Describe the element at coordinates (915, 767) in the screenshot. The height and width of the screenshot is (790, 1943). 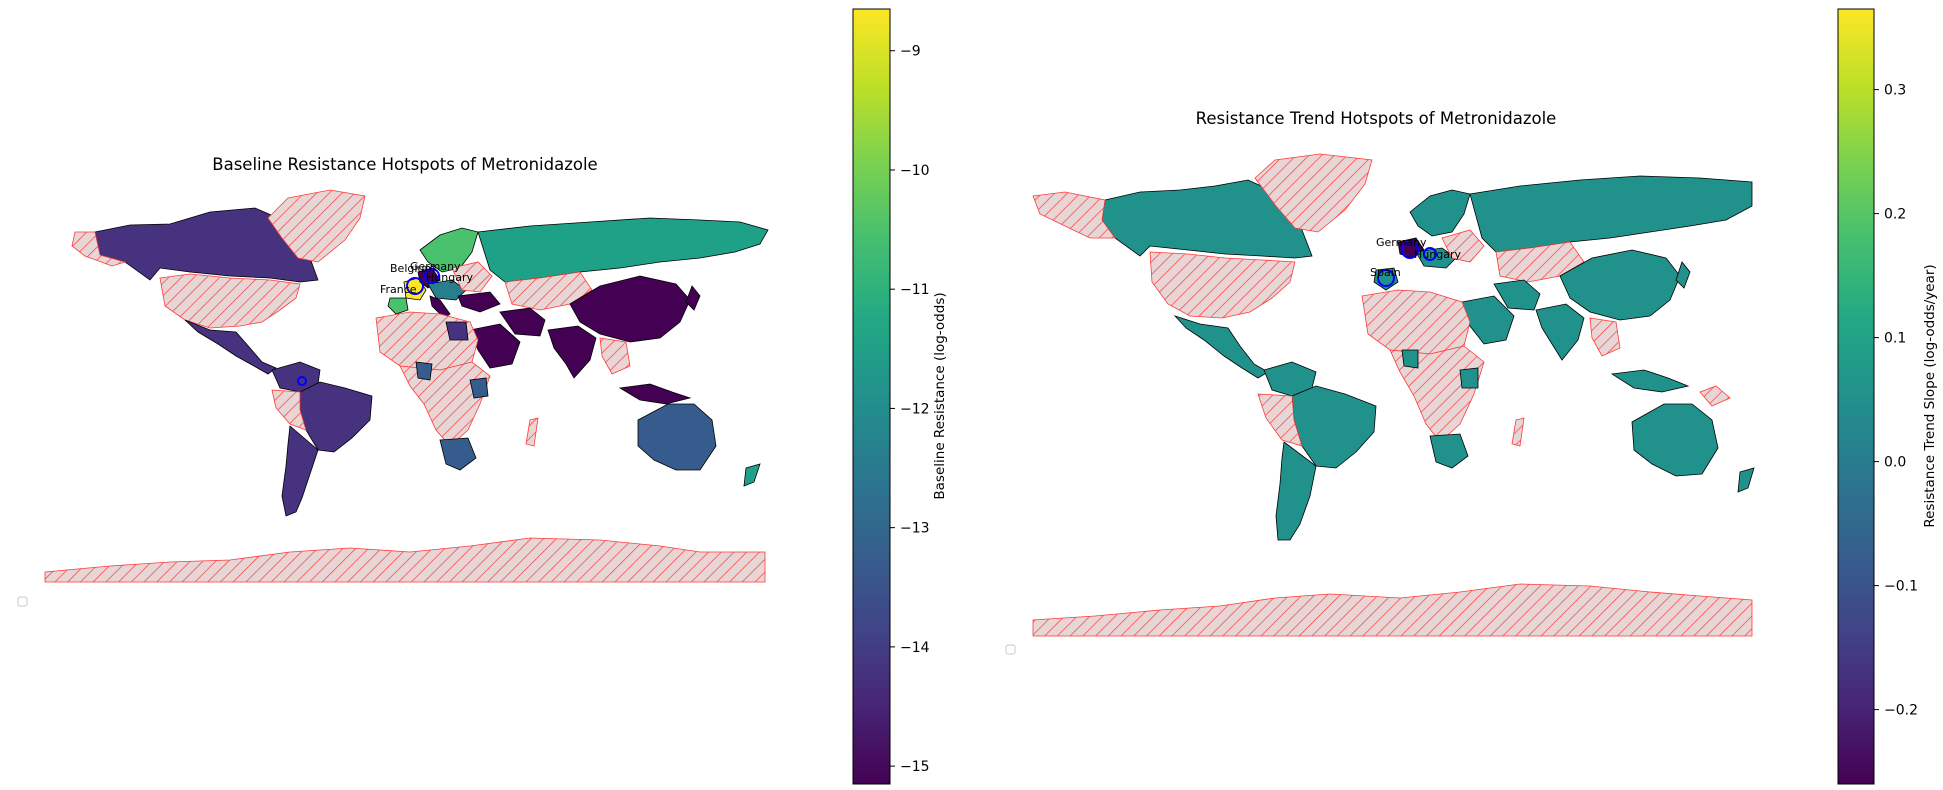
I see `colorbar-tick-label: −15` at that location.